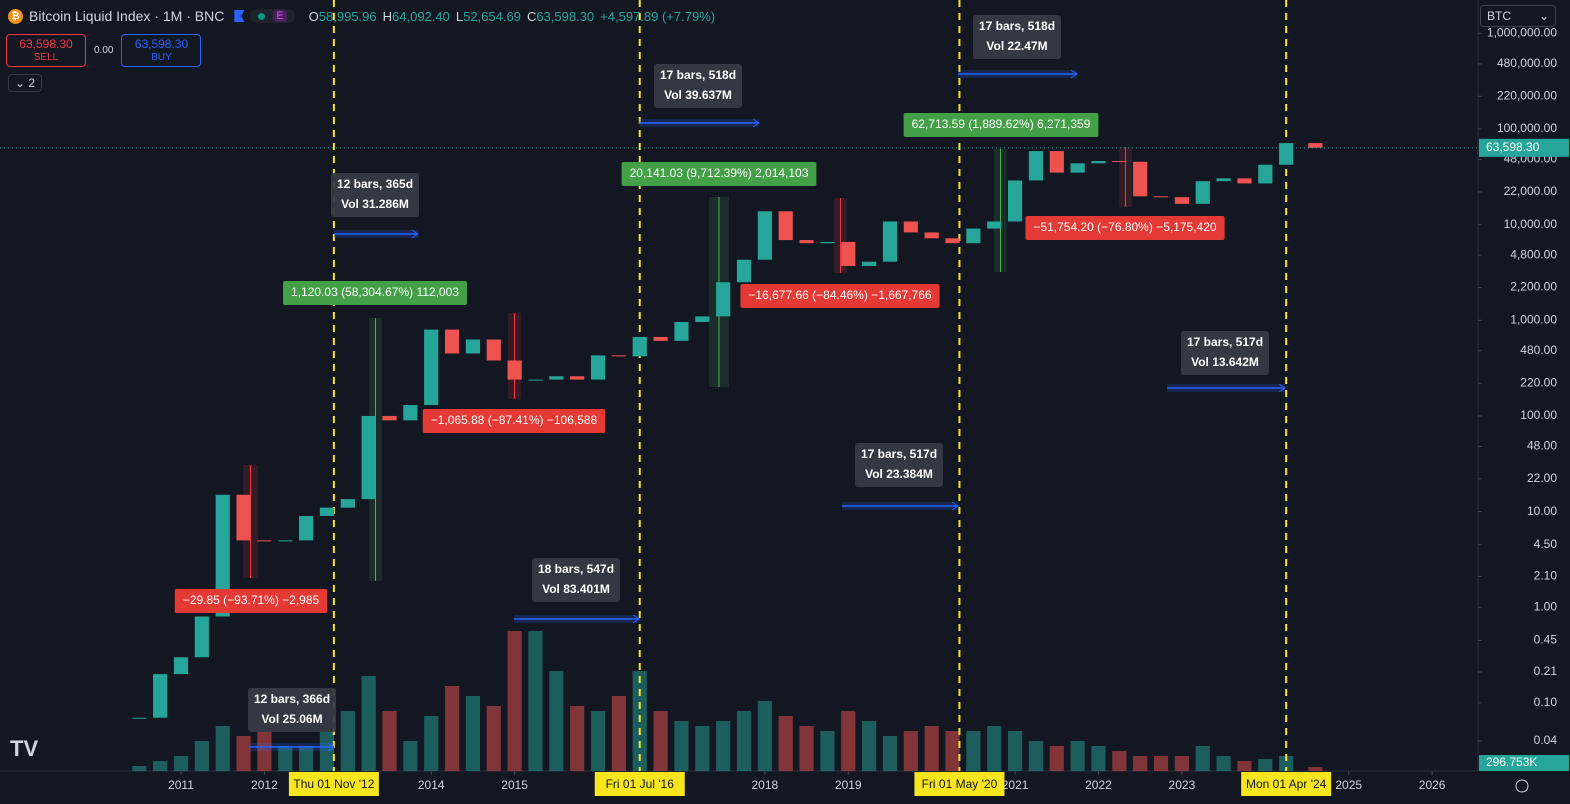 The width and height of the screenshot is (1570, 804). I want to click on x-tick-label: 2018, so click(765, 785).